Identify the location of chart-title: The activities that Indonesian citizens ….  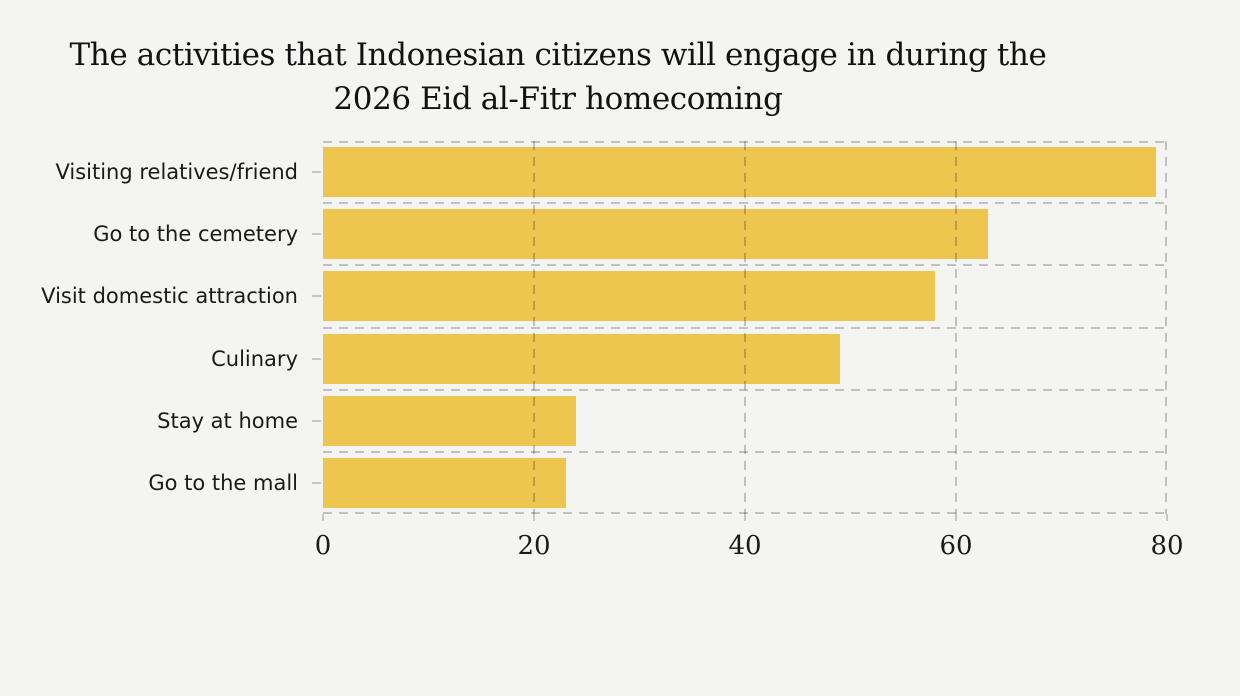
(558, 77).